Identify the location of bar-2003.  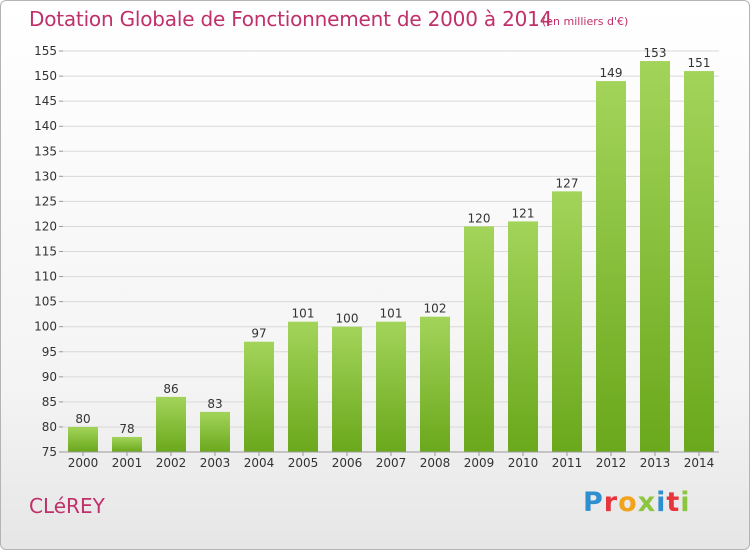
(215, 431).